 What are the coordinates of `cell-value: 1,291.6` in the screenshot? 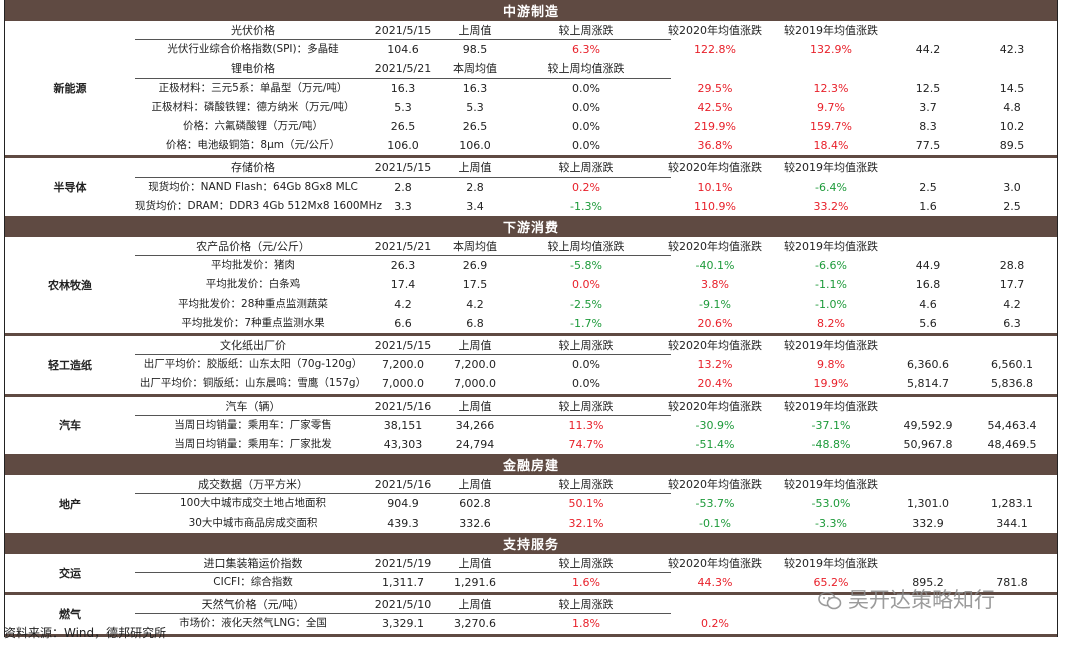 It's located at (475, 582).